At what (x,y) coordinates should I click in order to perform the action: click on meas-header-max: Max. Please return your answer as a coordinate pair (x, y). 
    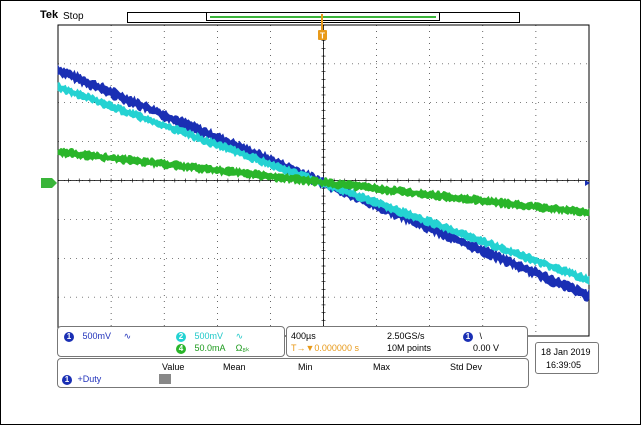
    Looking at the image, I should click on (382, 367).